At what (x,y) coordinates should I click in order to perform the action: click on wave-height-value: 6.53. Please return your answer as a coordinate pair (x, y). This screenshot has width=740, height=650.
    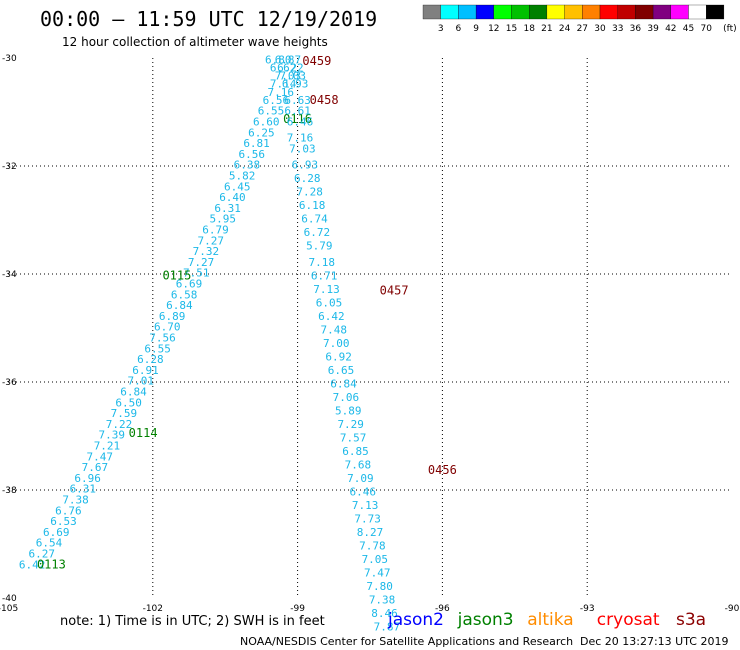
    Looking at the image, I should click on (63, 521).